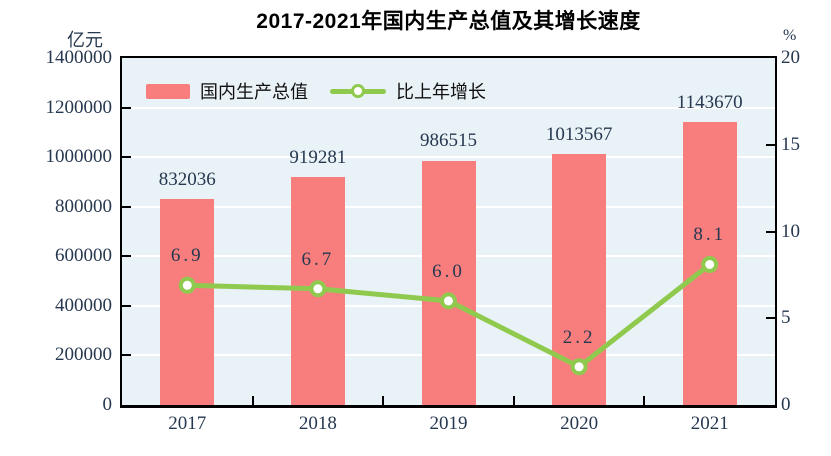 This screenshot has height=456, width=831. Describe the element at coordinates (709, 102) in the screenshot. I see `gdp-value-label: 1143670` at that location.